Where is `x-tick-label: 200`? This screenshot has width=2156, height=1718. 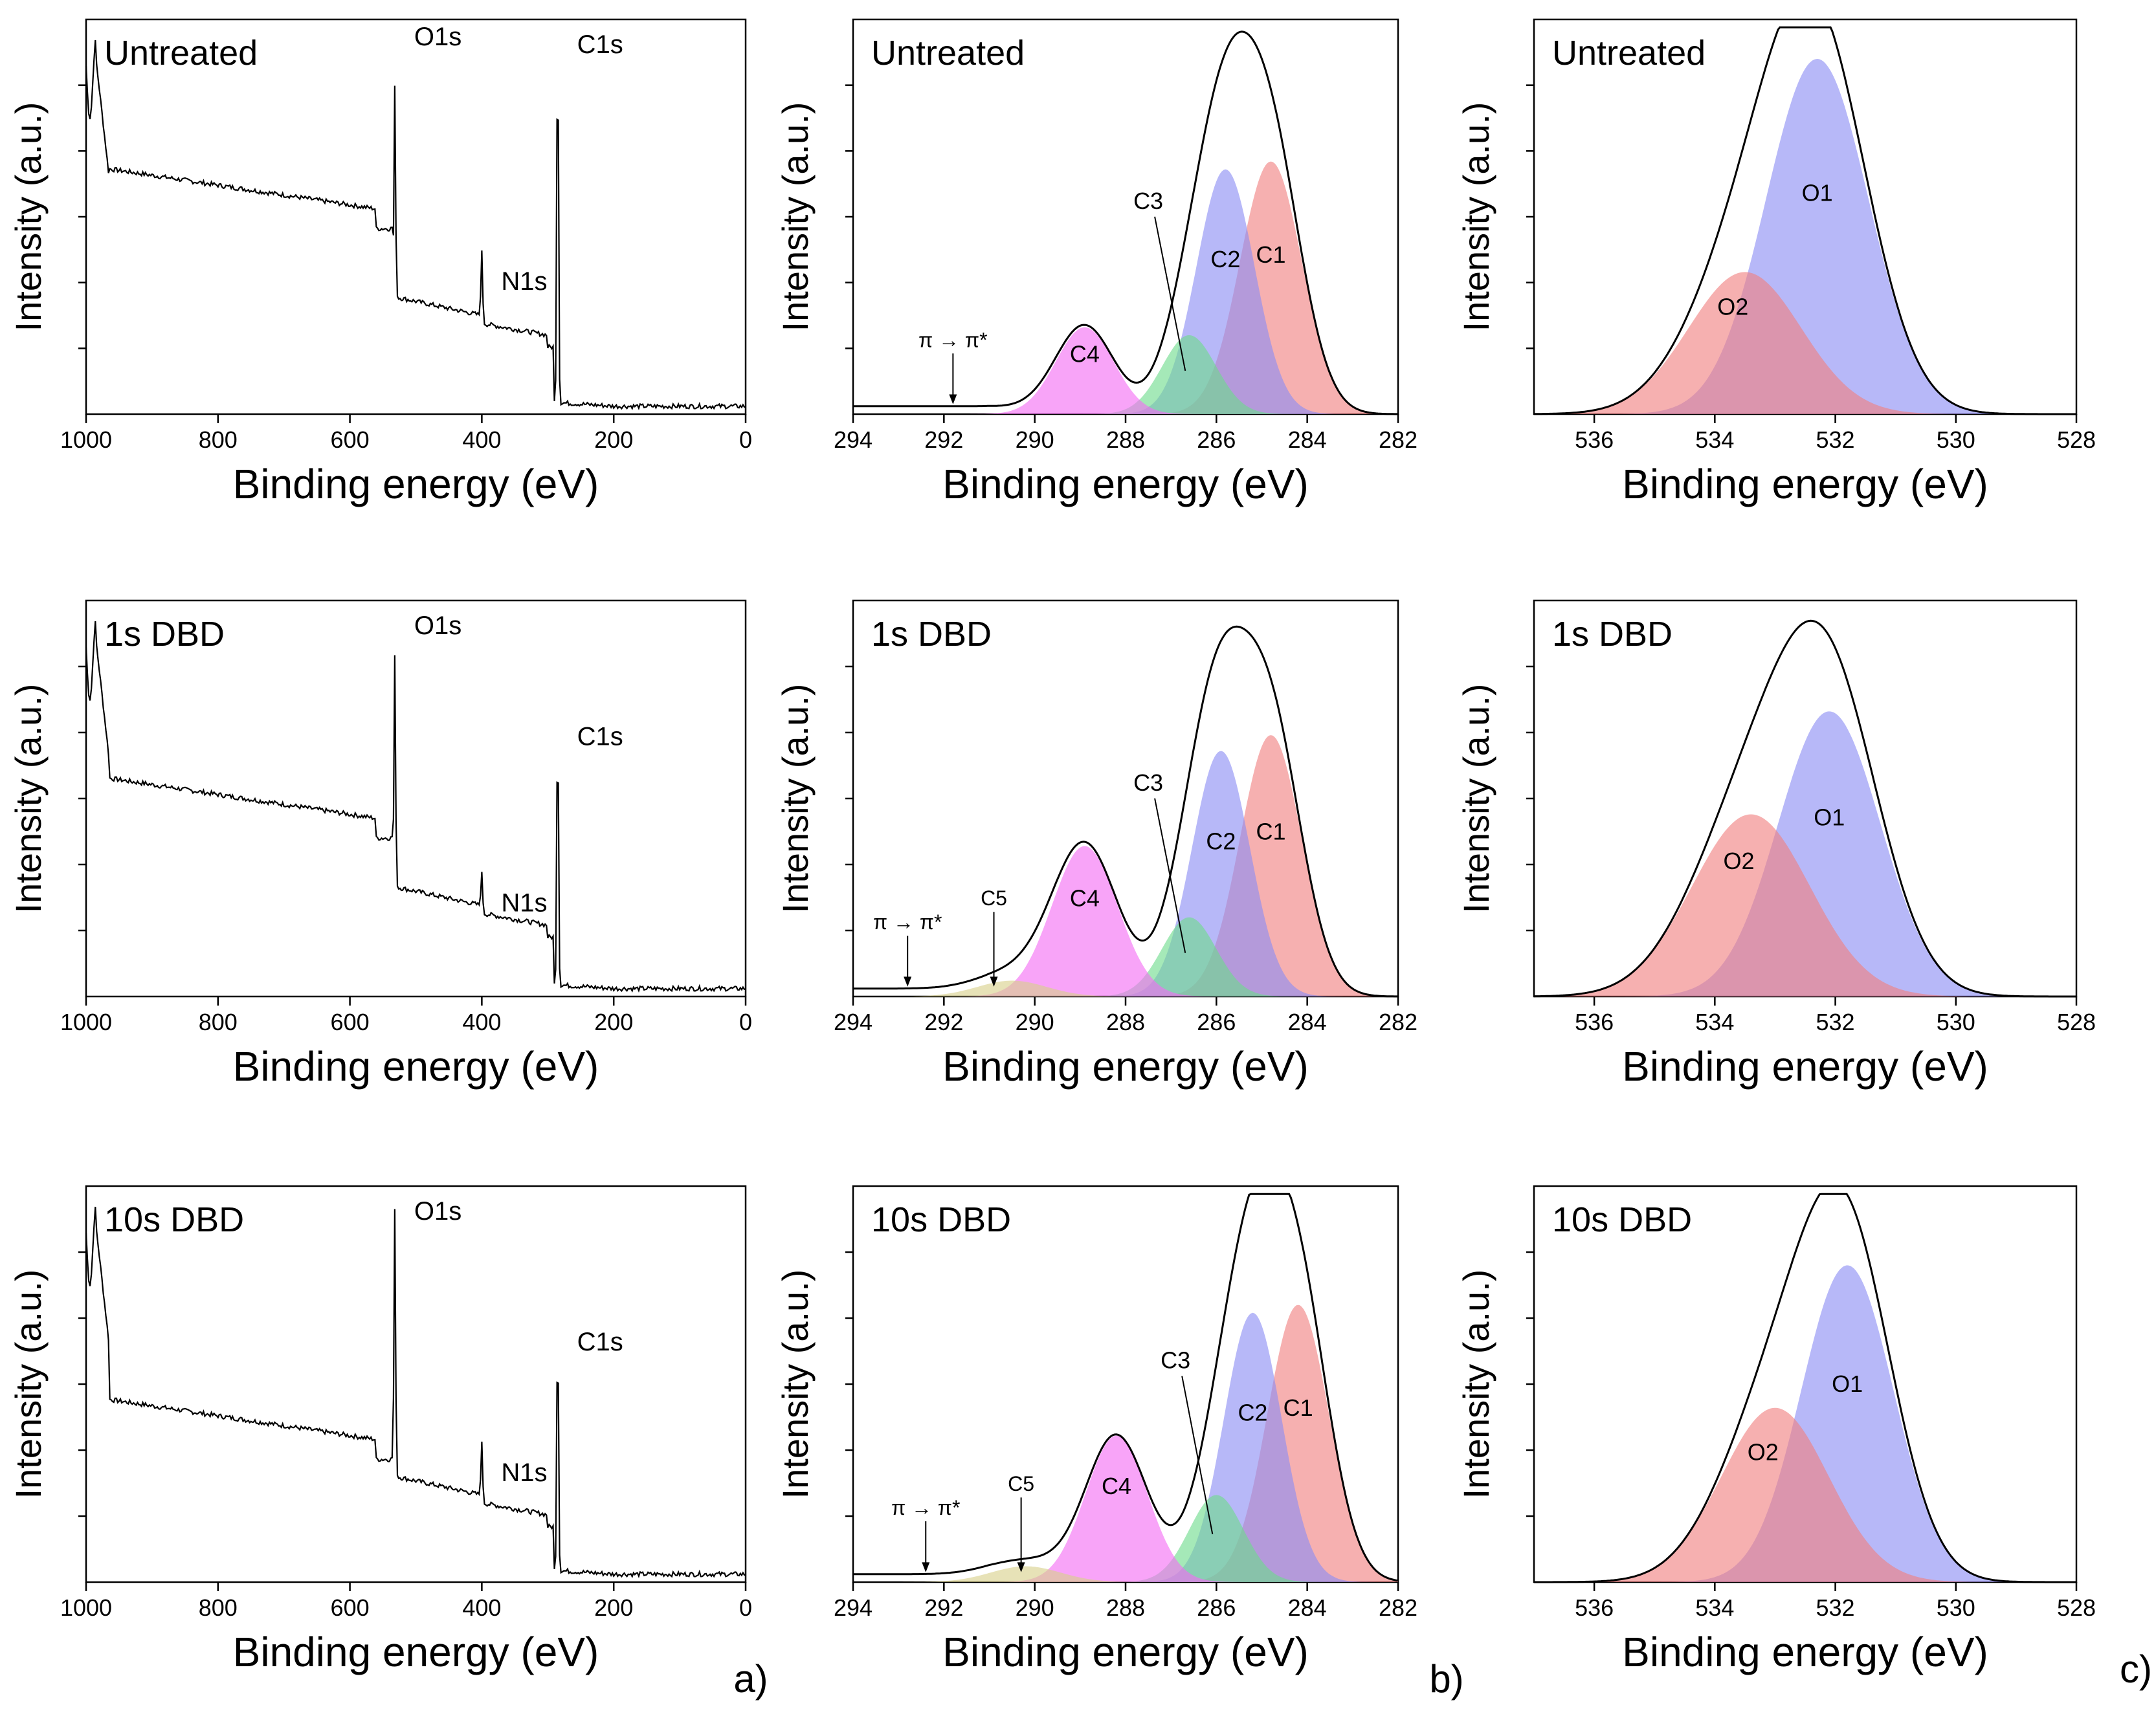 x-tick-label: 200 is located at coordinates (613, 440).